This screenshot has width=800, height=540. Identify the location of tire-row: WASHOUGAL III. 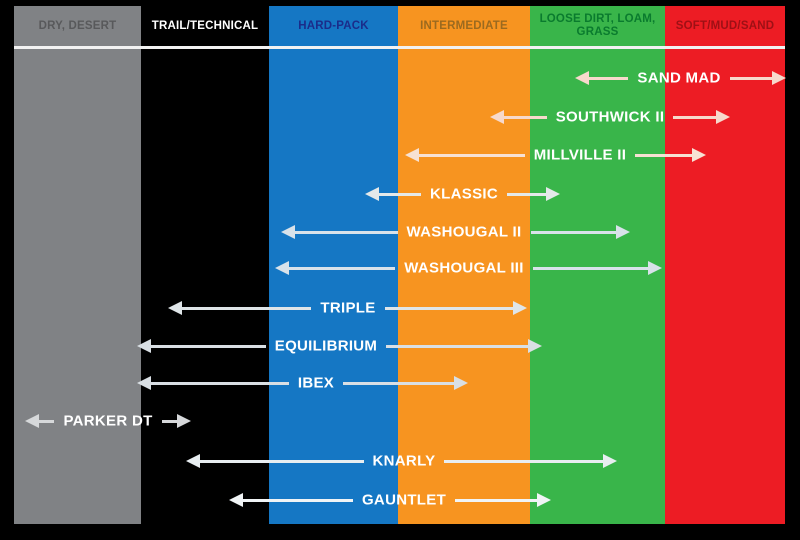
(468, 268).